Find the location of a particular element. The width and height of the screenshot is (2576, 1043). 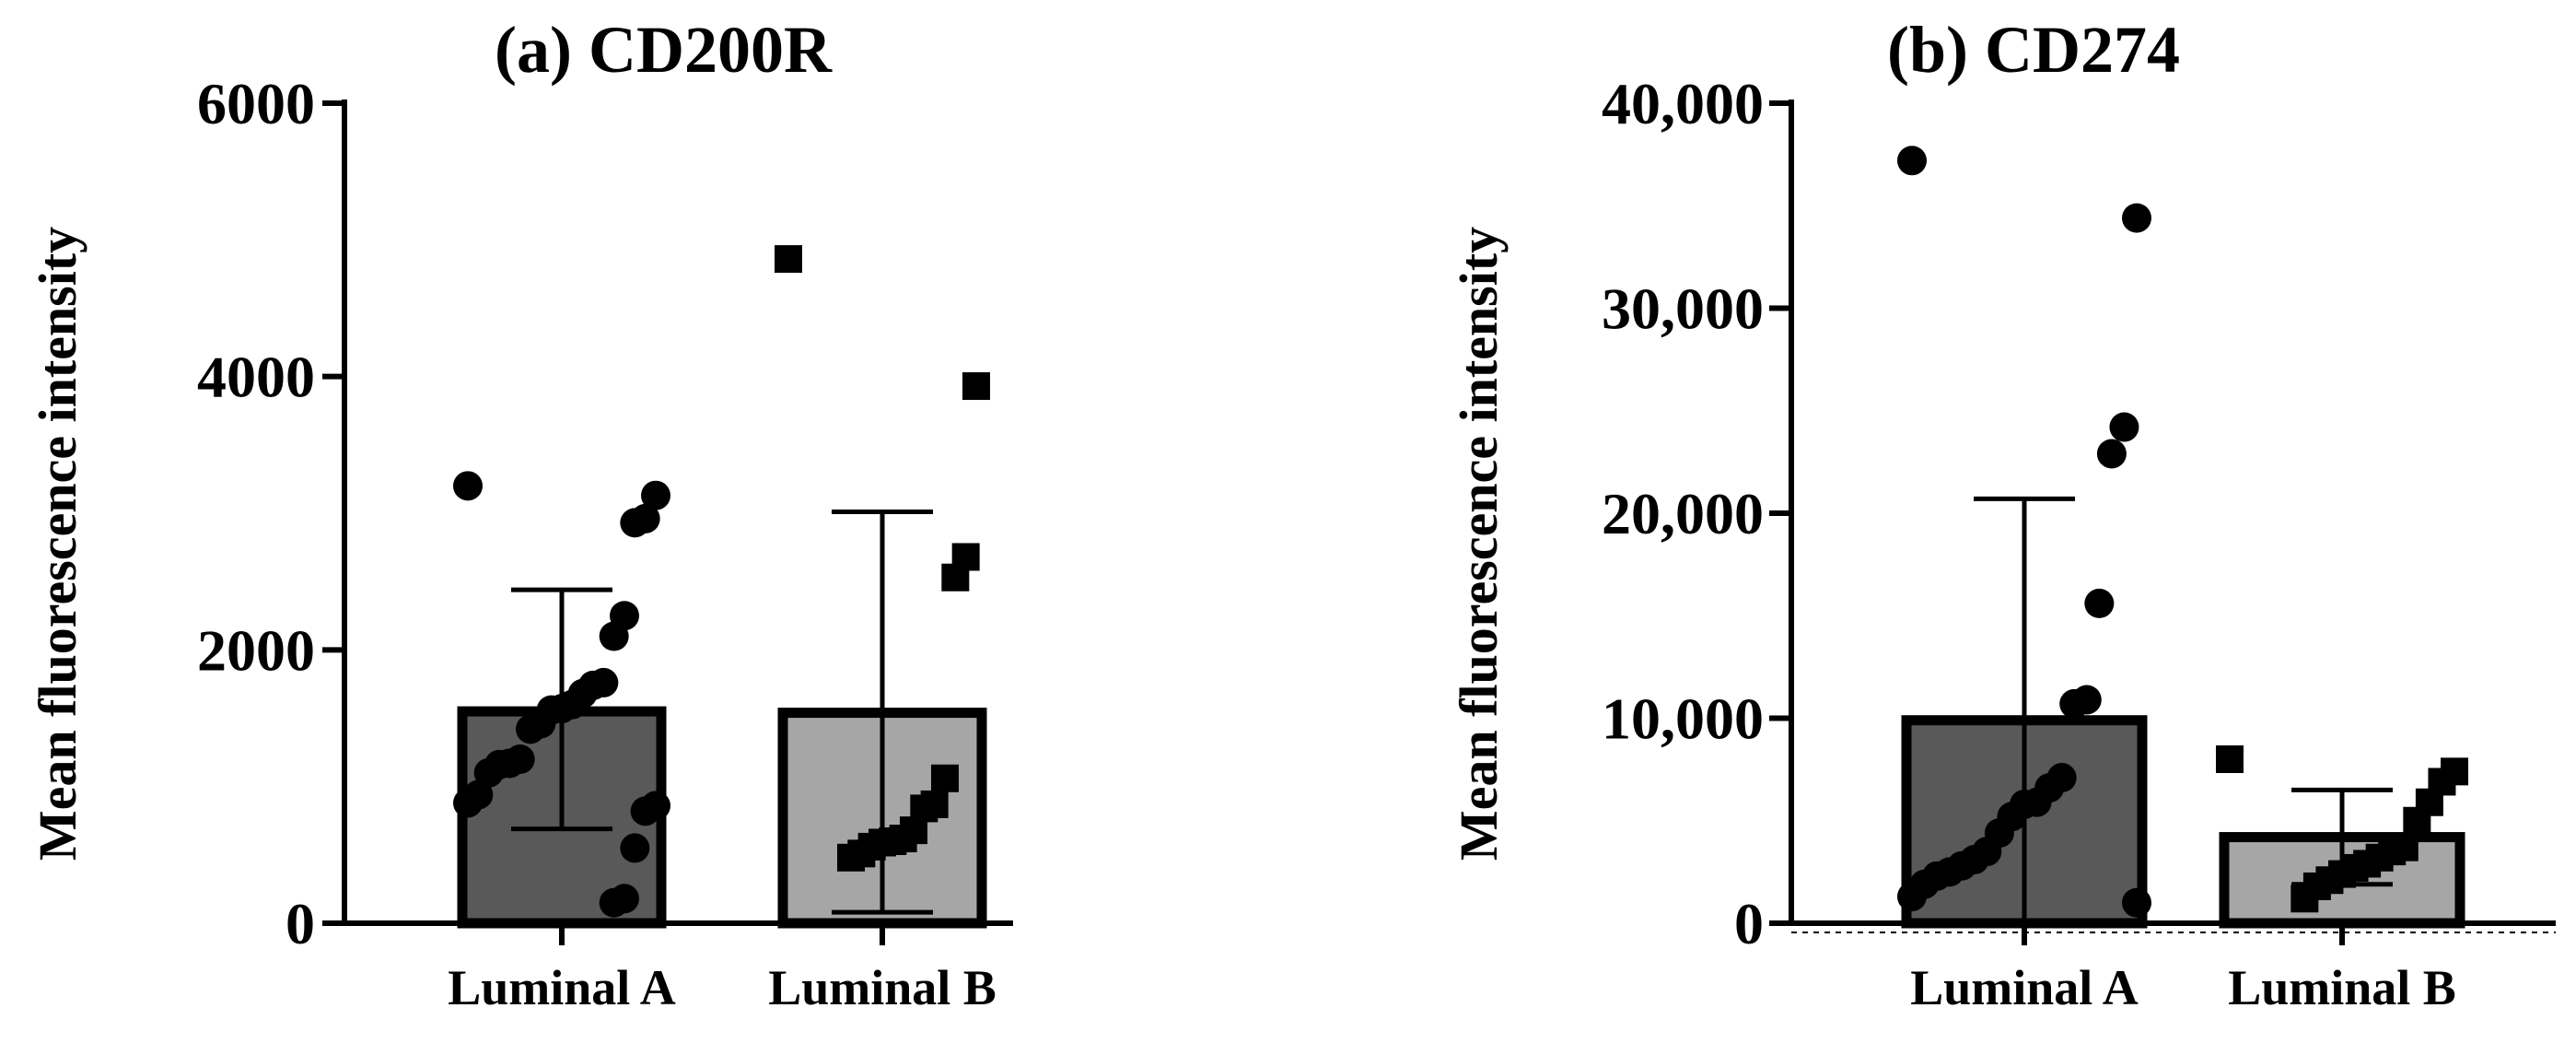

chart-title-b: (b) CD274 is located at coordinates (2034, 50).